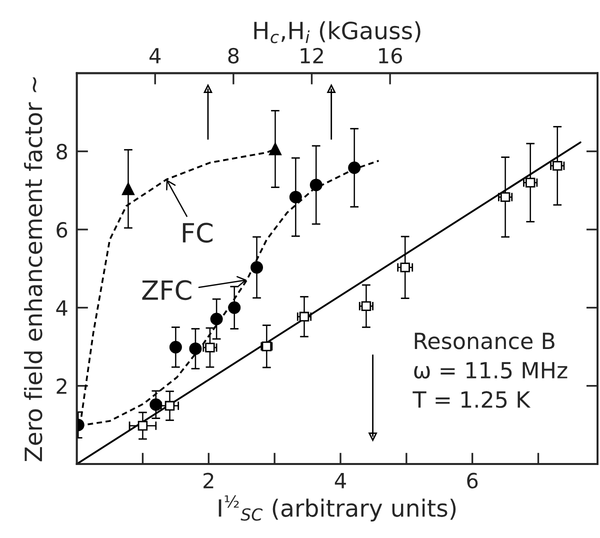 The height and width of the screenshot is (538, 600). I want to click on x-tick-label: 6, so click(472, 480).